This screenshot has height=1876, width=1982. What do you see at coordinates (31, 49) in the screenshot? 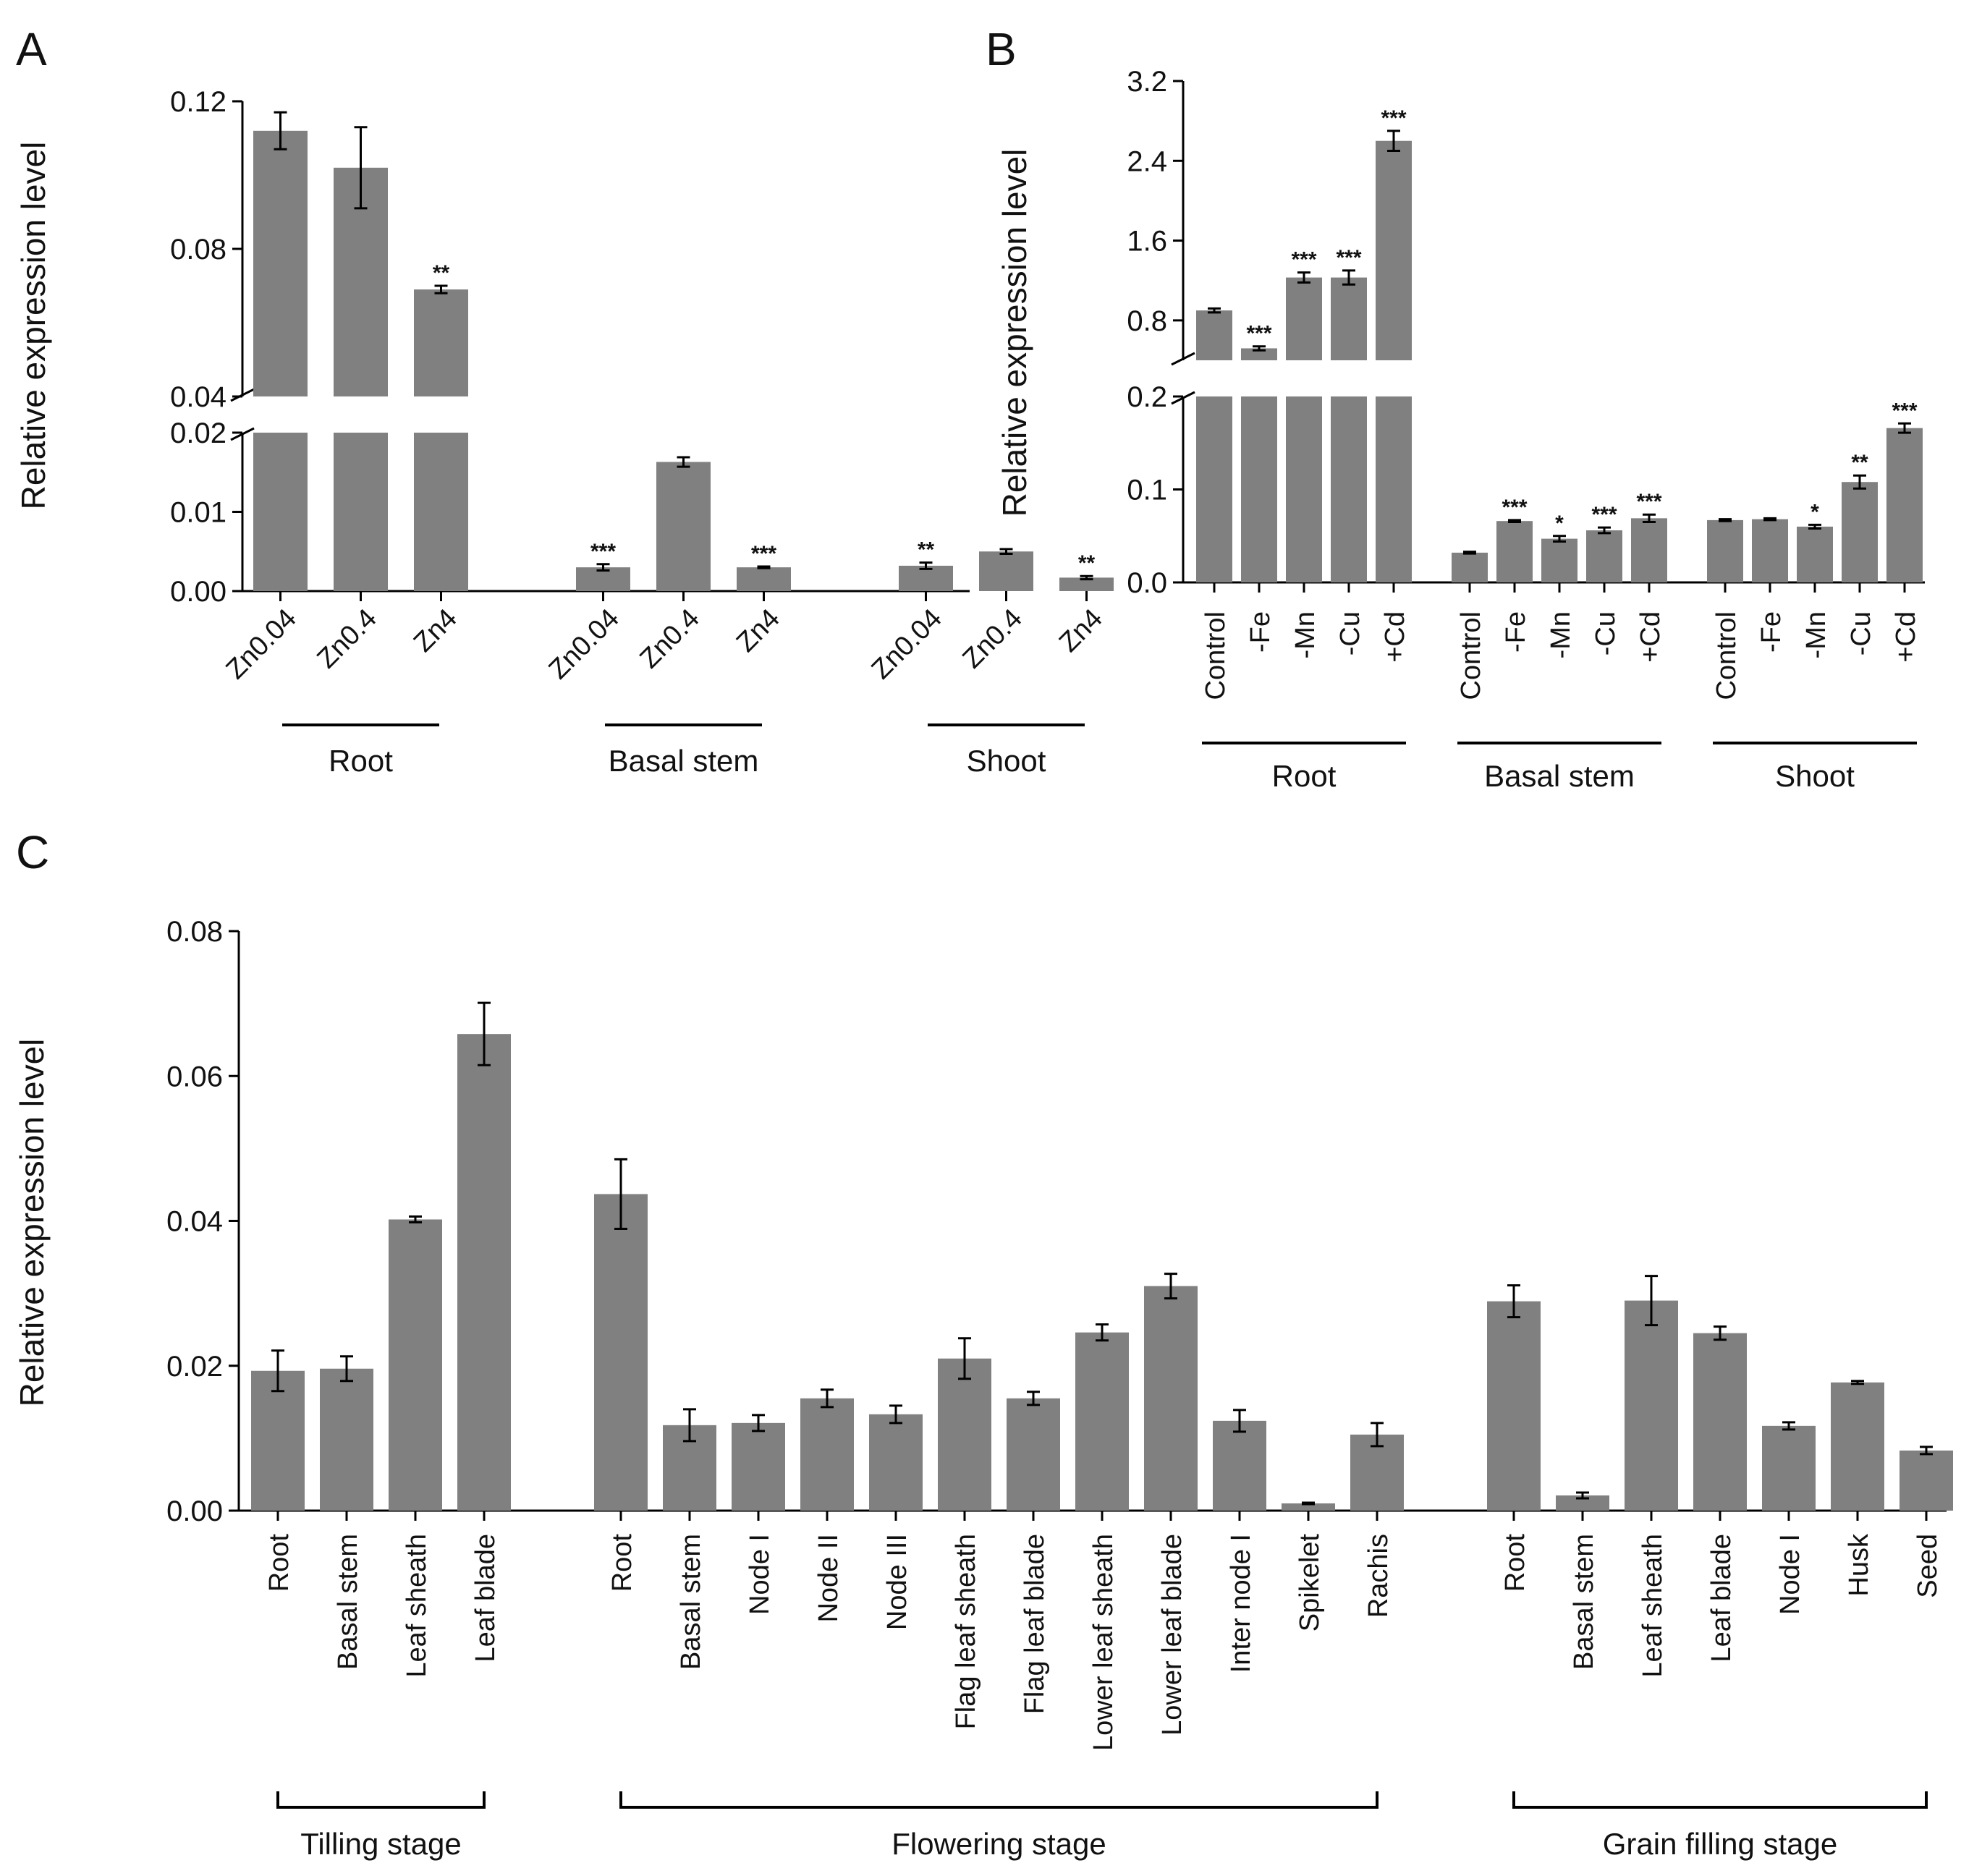
I see `panel-letter-a: A` at bounding box center [31, 49].